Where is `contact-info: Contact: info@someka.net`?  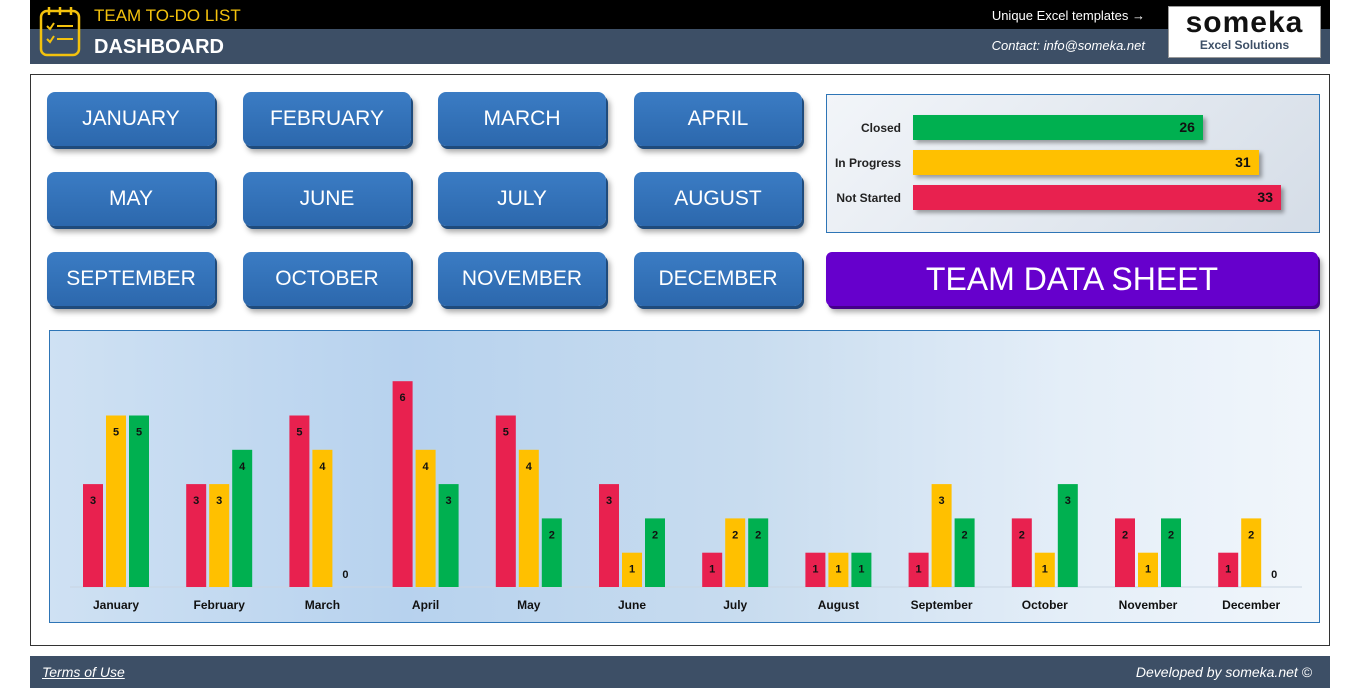 contact-info: Contact: info@someka.net is located at coordinates (1068, 45).